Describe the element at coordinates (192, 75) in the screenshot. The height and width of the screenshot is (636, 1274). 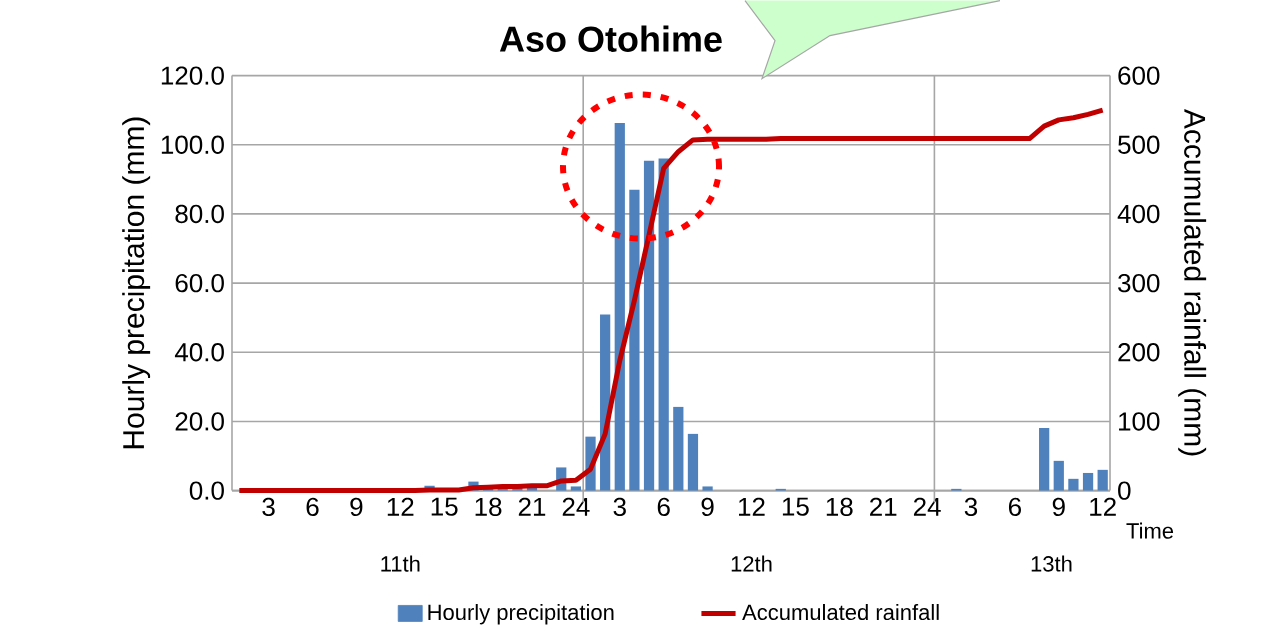
I see `y-tick-label: 120.0` at that location.